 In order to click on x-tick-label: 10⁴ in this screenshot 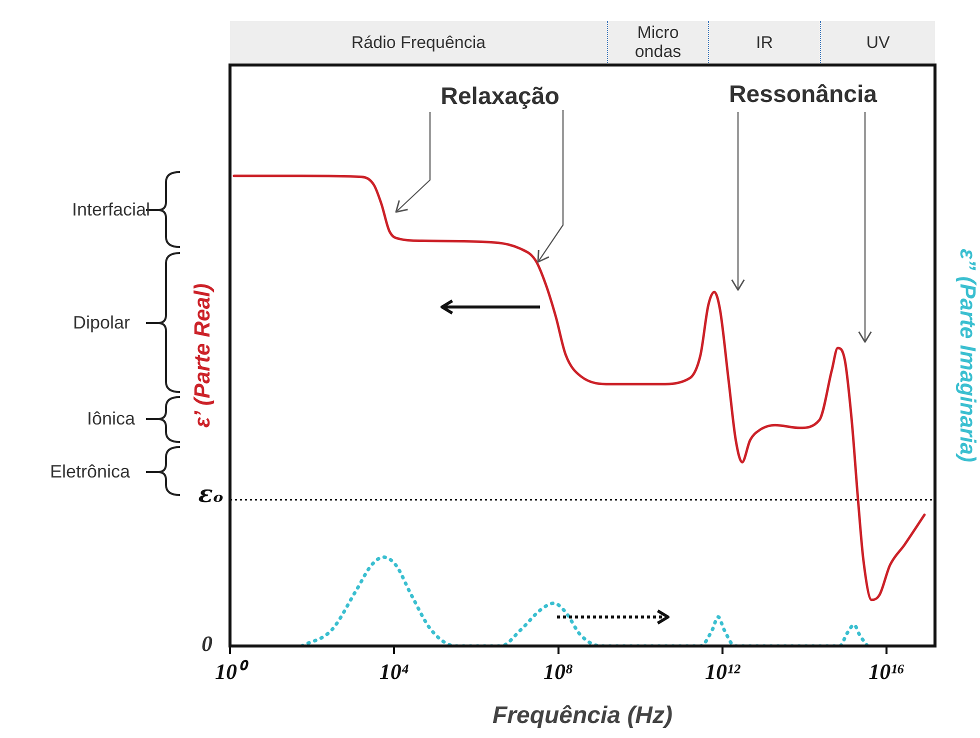, I will do `click(394, 671)`.